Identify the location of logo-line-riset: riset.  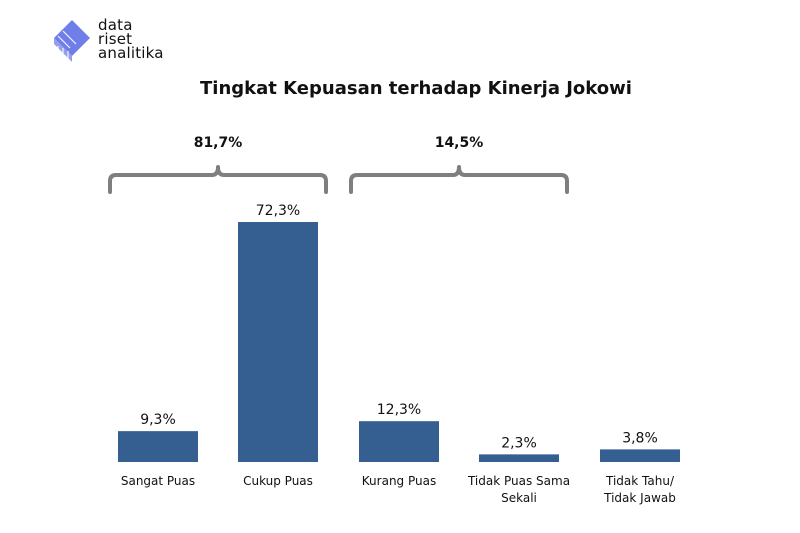
(115, 39).